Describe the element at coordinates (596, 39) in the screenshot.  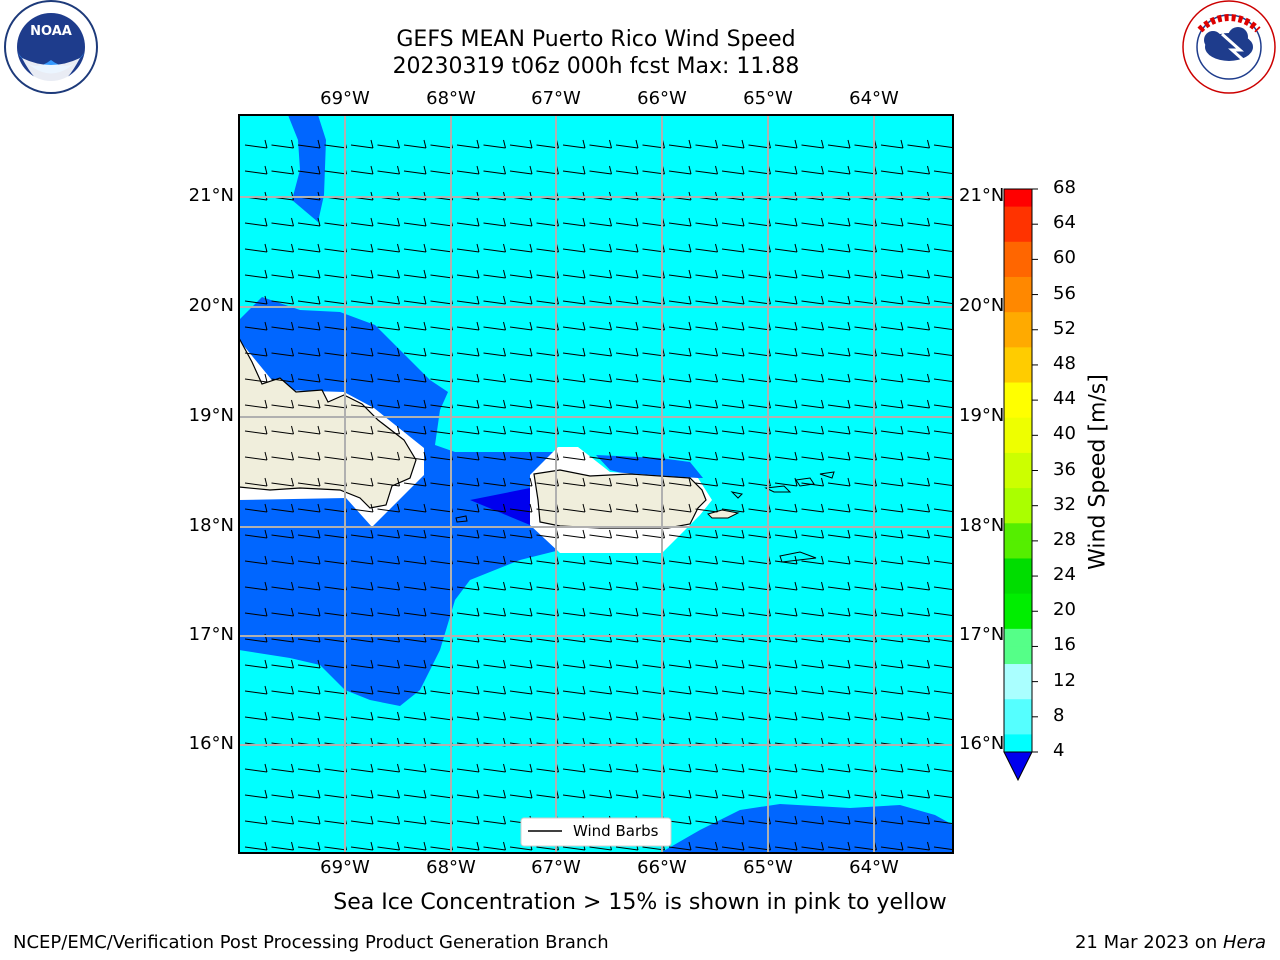
I see `chart-title: GEFS MEAN Puerto Rico Wind Speed` at that location.